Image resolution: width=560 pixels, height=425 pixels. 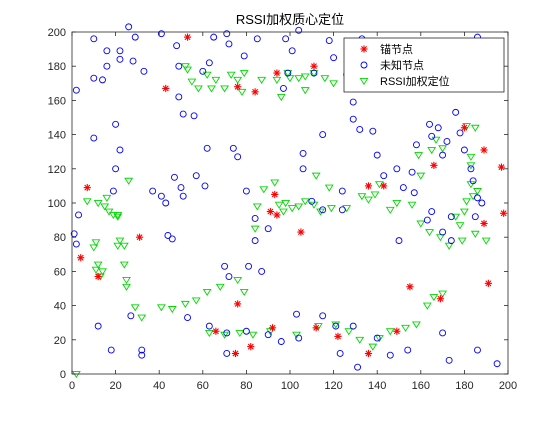 What do you see at coordinates (246, 386) in the screenshot?
I see `x-tick-label: 80` at bounding box center [246, 386].